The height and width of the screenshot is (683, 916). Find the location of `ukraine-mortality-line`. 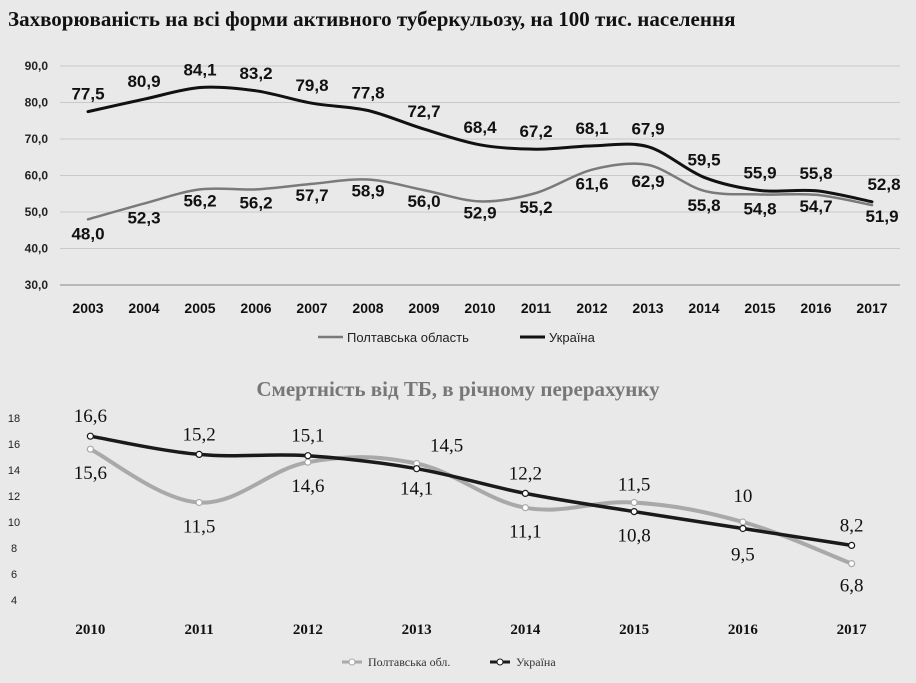

ukraine-mortality-line is located at coordinates (471, 491).